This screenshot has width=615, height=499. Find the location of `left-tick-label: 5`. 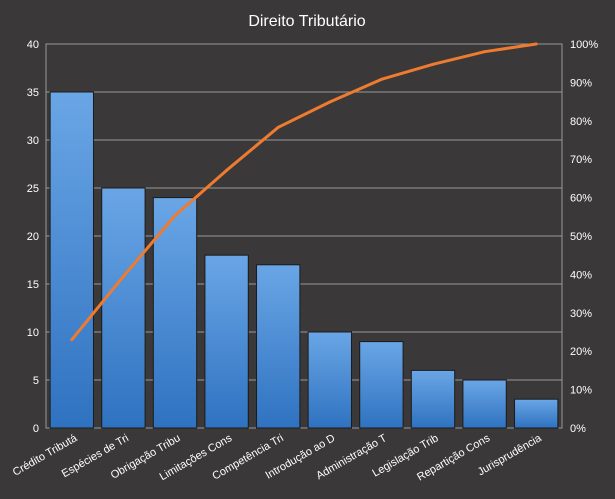

left-tick-label: 5 is located at coordinates (36, 381).